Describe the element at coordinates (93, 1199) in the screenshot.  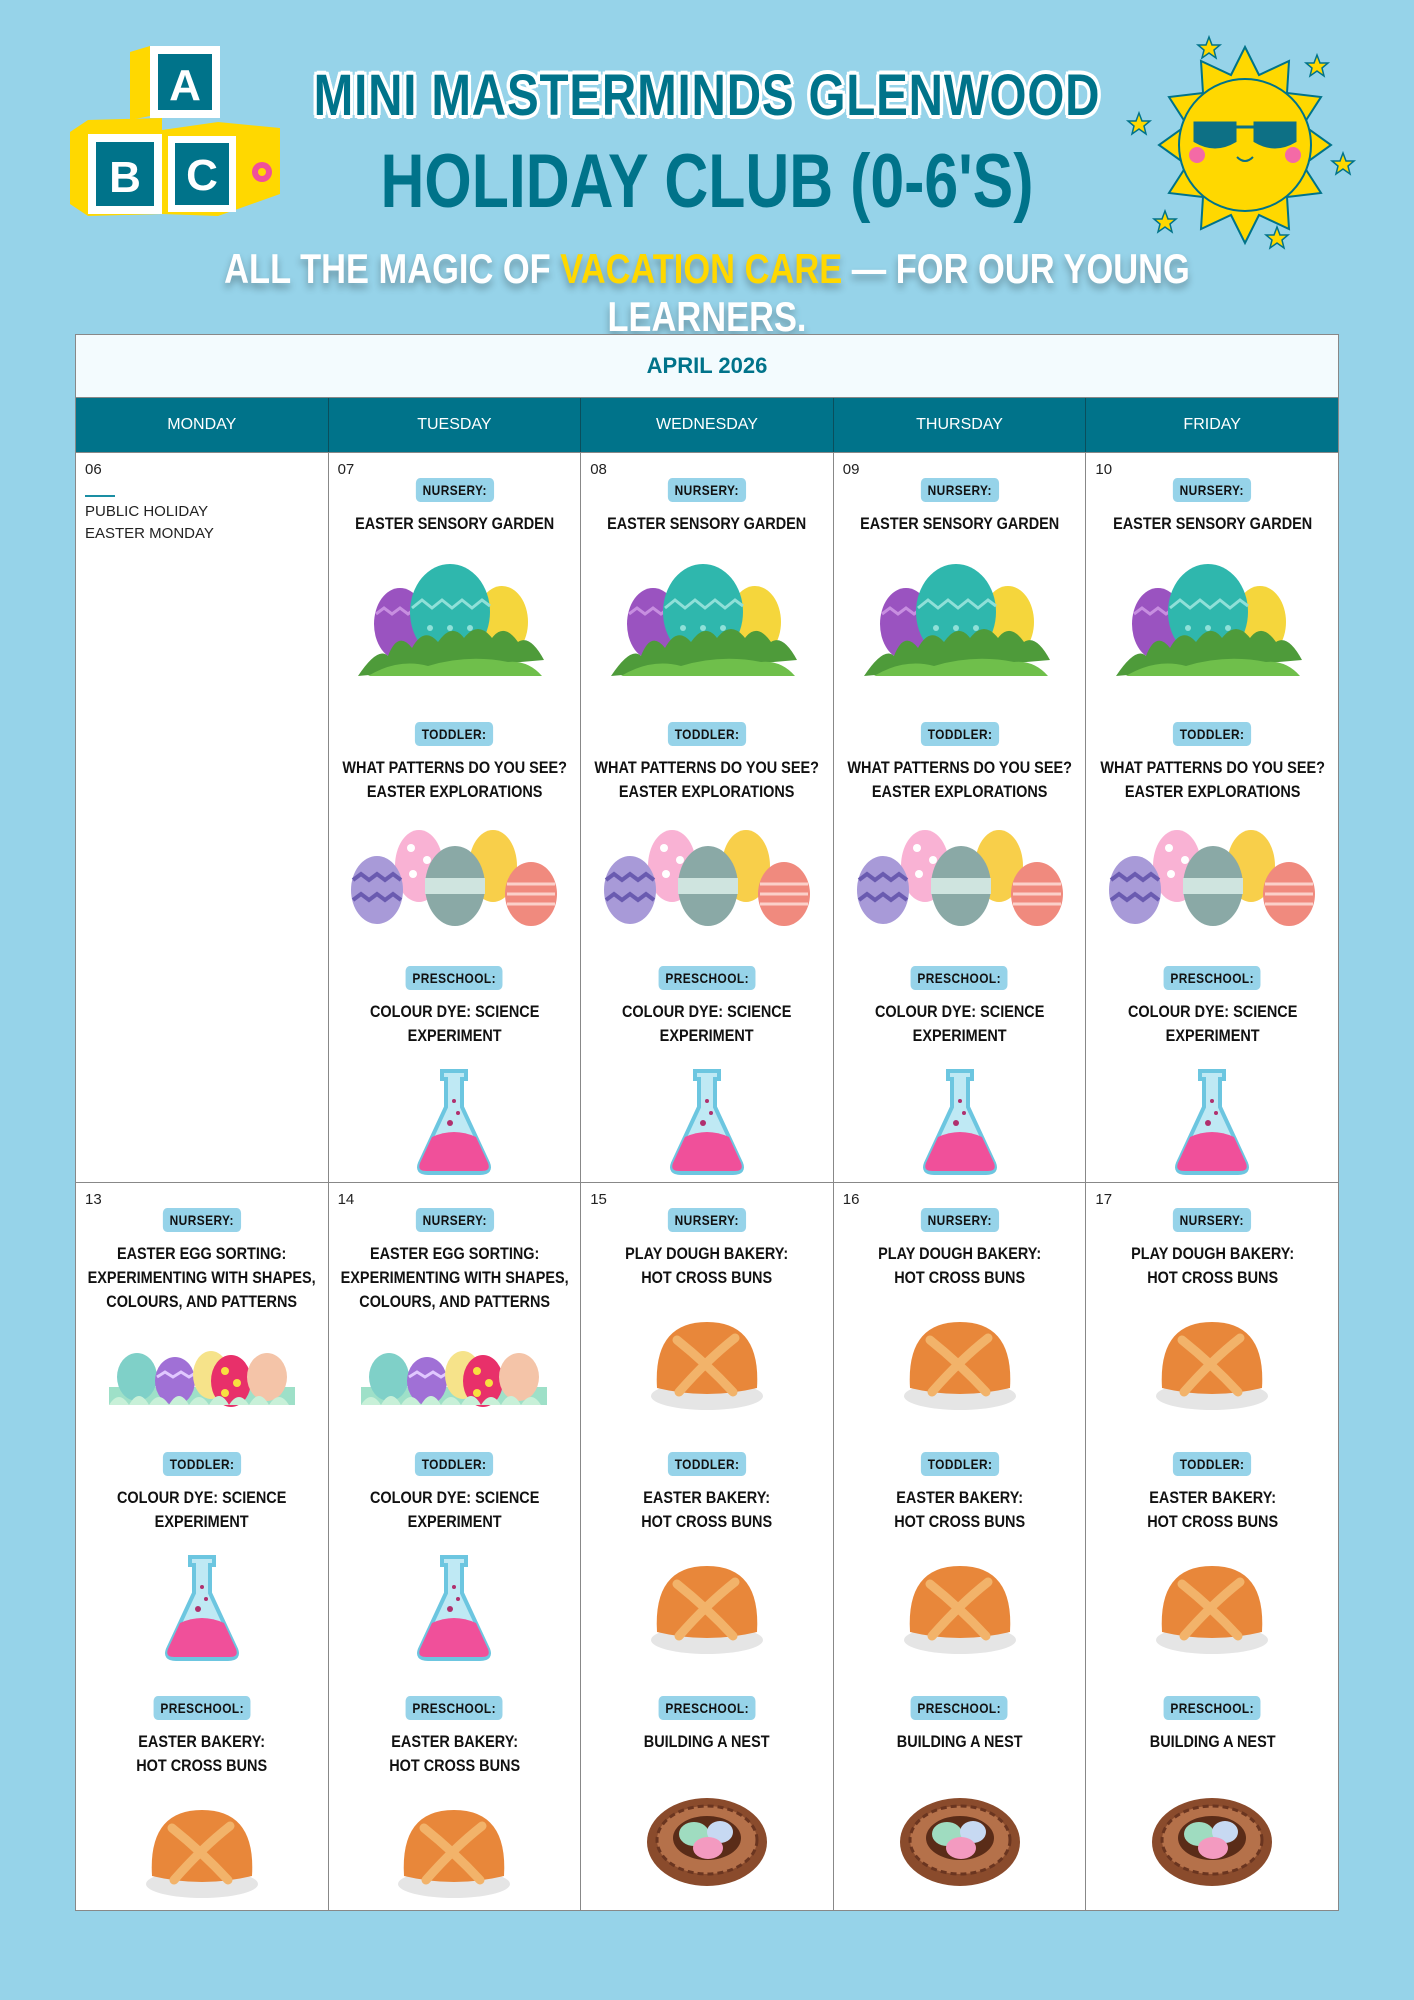
I see `day-number: 13` at that location.